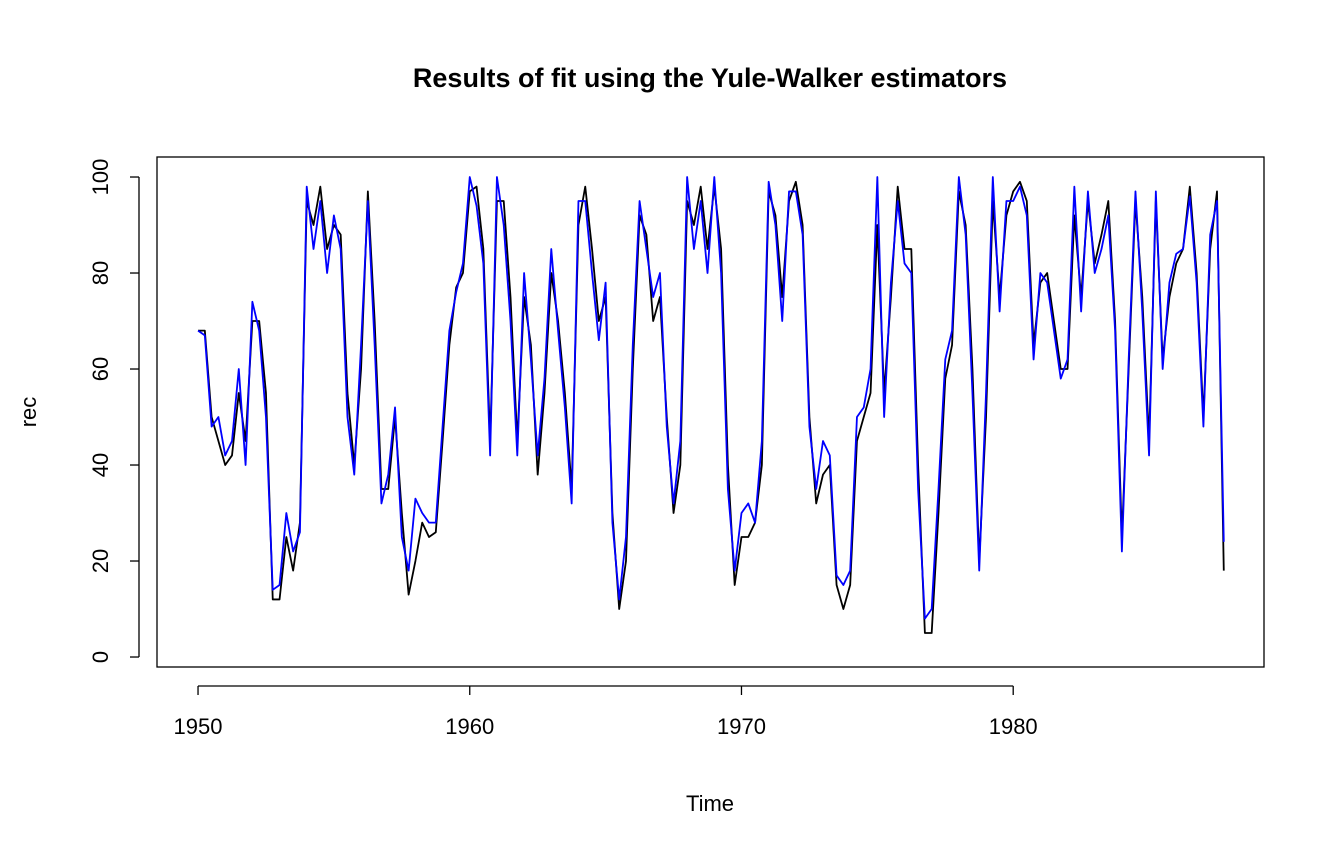 The height and width of the screenshot is (864, 1344). I want to click on y-tick-label: 60, so click(100, 369).